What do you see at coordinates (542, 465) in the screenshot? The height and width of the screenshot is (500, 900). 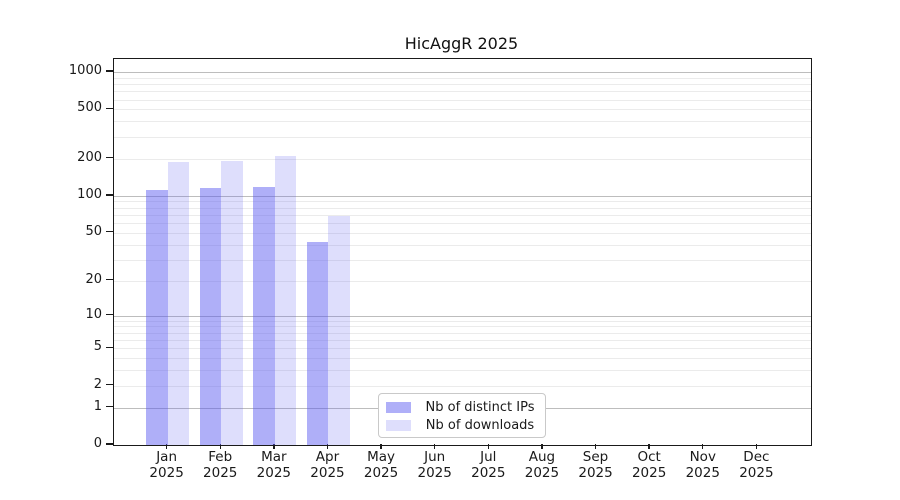 I see `x-tick-label: Aug 2025` at bounding box center [542, 465].